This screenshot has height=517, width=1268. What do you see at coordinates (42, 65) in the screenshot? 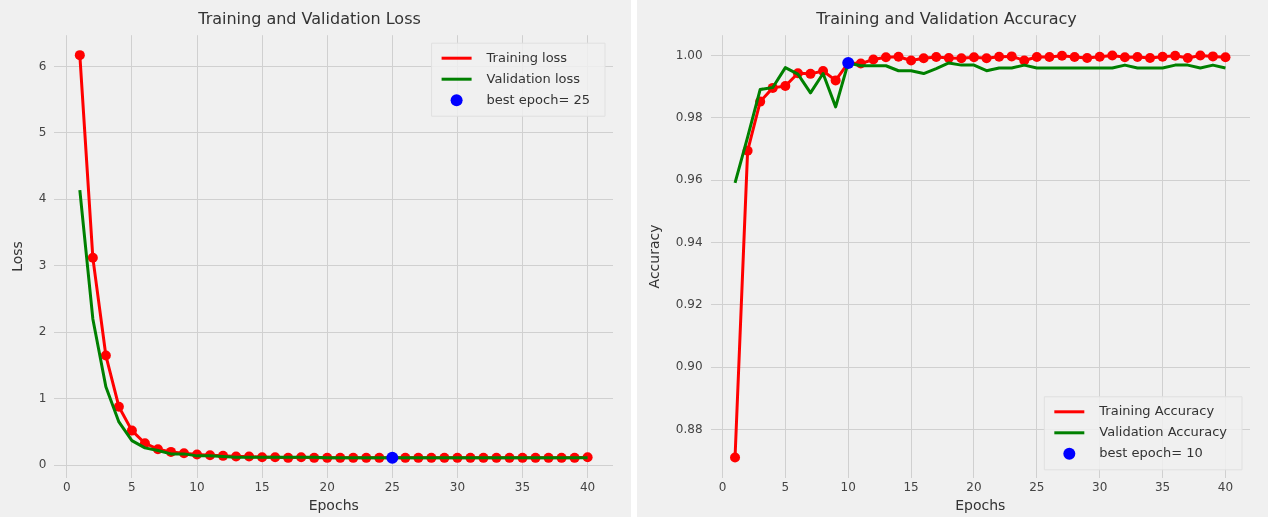
I see `y-tick-label: 6` at bounding box center [42, 65].